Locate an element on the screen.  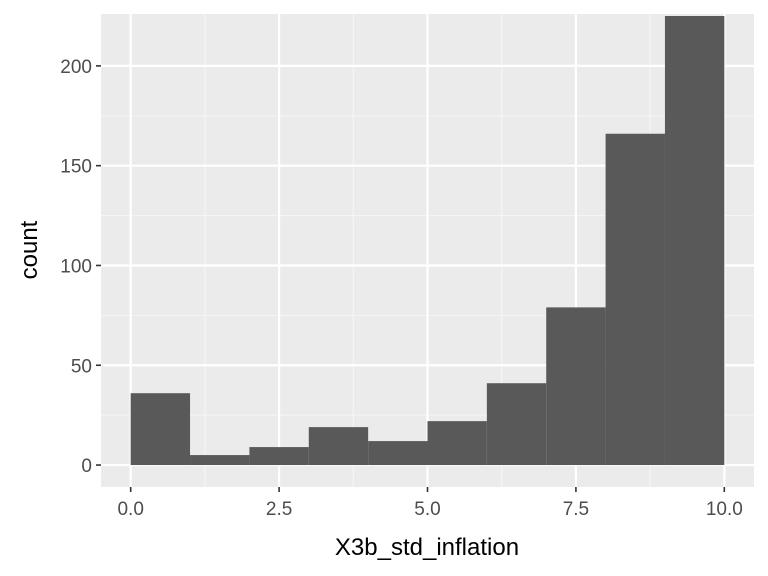
x-tick-label: 0.0 is located at coordinates (130, 509).